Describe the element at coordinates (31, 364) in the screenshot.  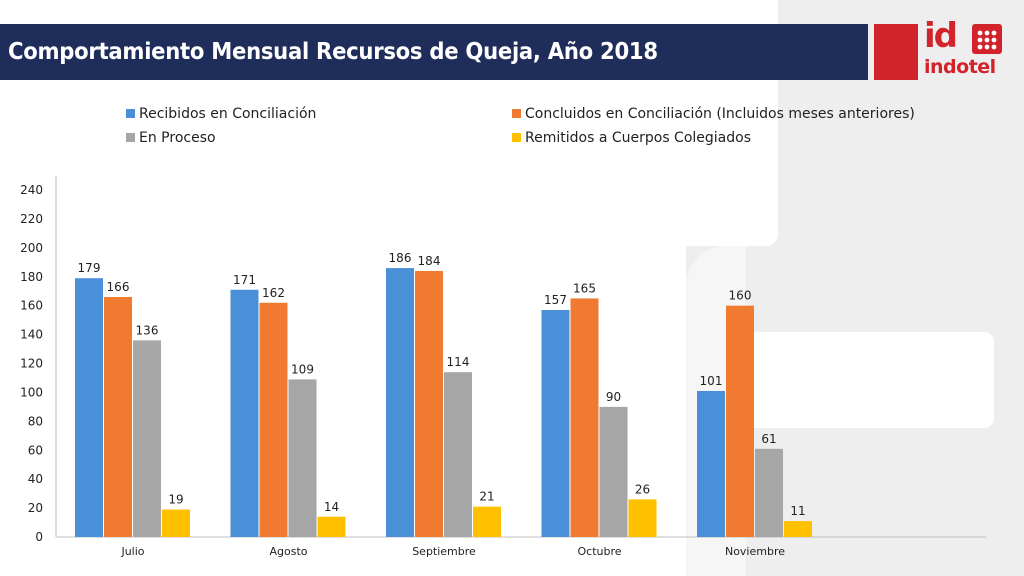
I see `y-tick-label: 120` at that location.